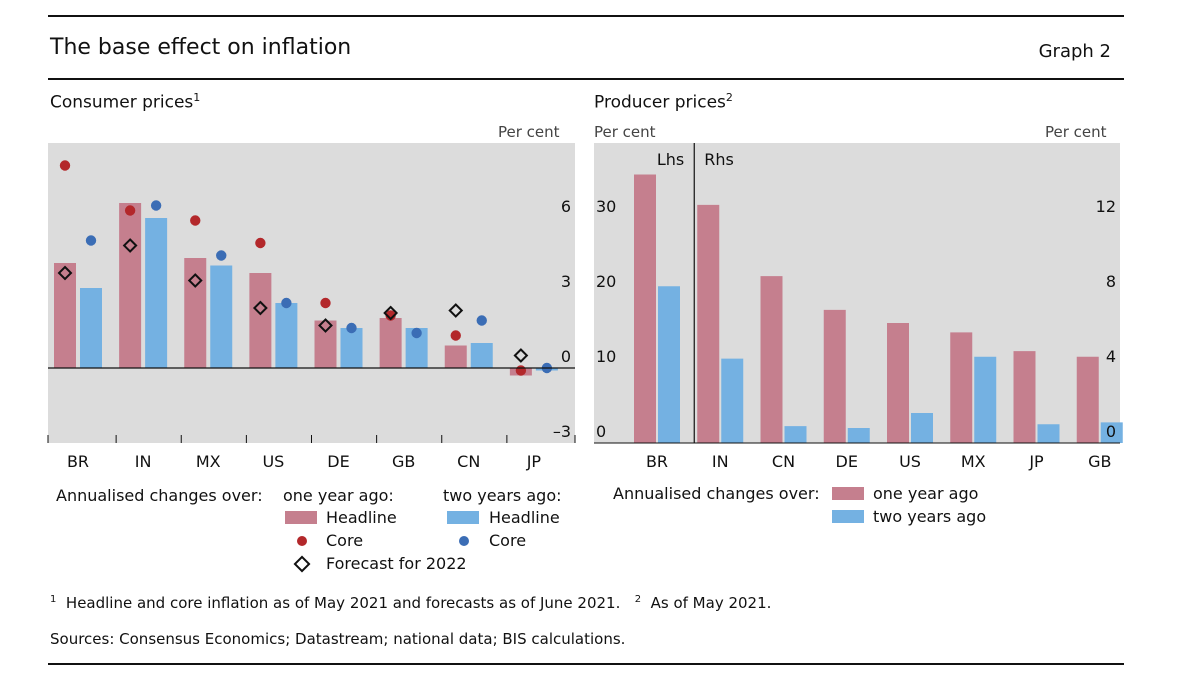 The image size is (1200, 688). Describe the element at coordinates (1106, 206) in the screenshot. I see `pp-right-tick-label-3: 12` at that location.